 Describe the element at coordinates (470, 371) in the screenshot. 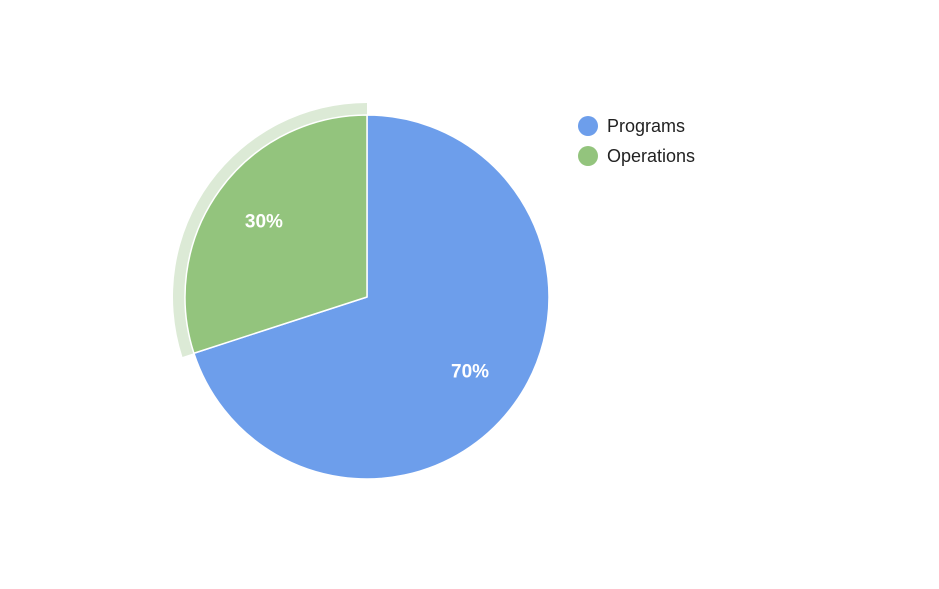

I see `pie-slice-label-programs: 70%` at that location.